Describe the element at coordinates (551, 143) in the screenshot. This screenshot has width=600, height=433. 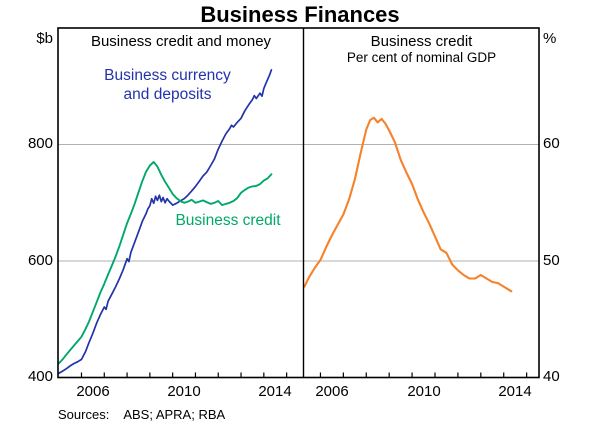
I see `right-axis-tick-60: 60` at that location.